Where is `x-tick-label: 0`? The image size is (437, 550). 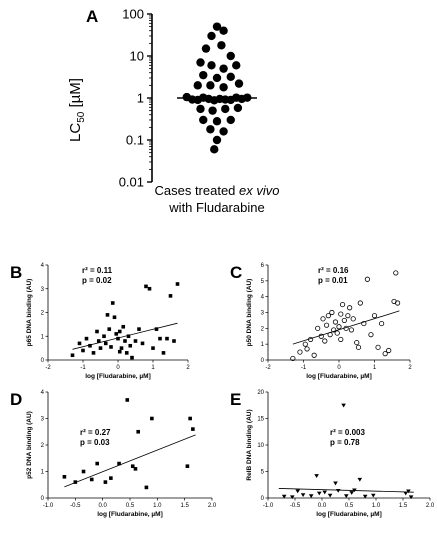 x-tick-label: 0 is located at coordinates (339, 368).